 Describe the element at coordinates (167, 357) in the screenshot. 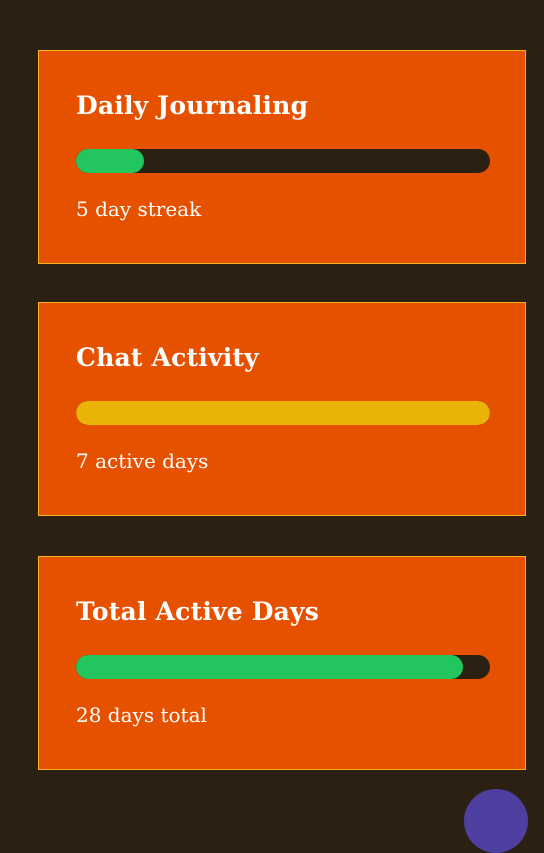

I see `card-title: Chat Activity` at that location.